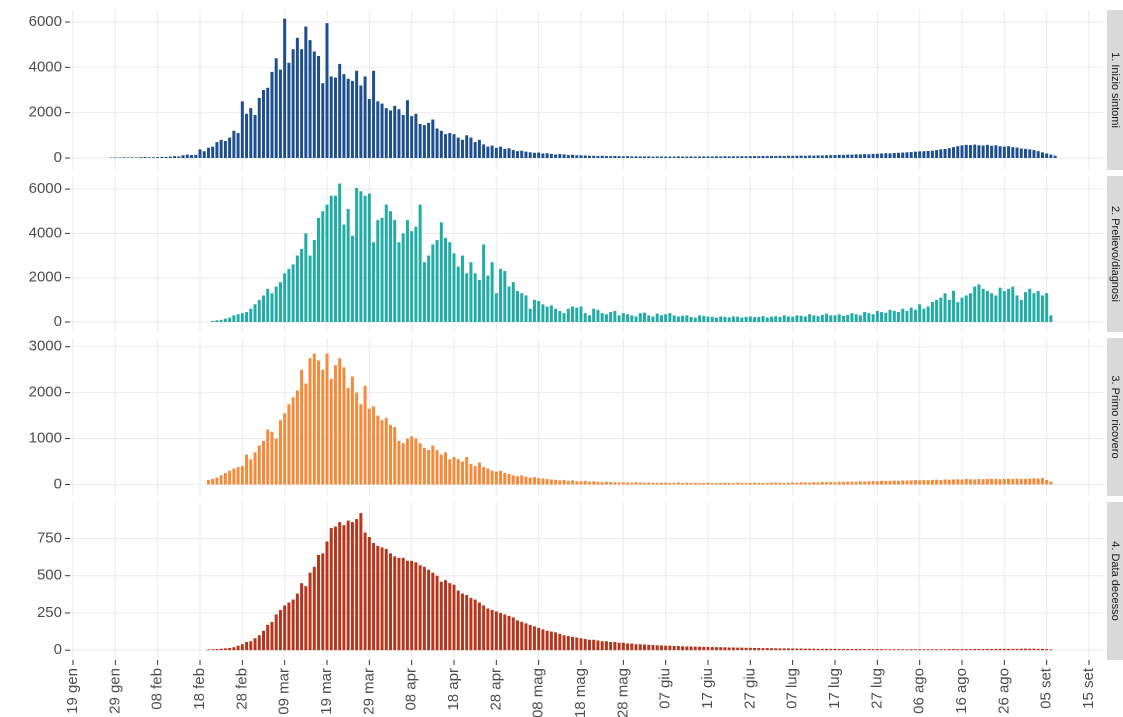 This screenshot has height=717, width=1123. Describe the element at coordinates (45, 232) in the screenshot. I see `y-tick-label: 4000` at that location.